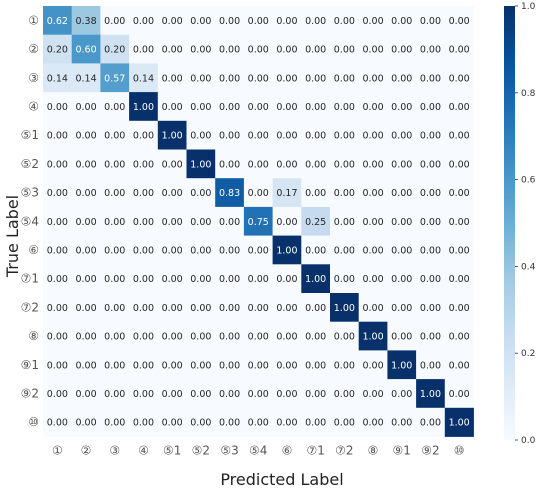  What do you see at coordinates (229, 451) in the screenshot?
I see `x-tick-label: ⑤3` at bounding box center [229, 451].